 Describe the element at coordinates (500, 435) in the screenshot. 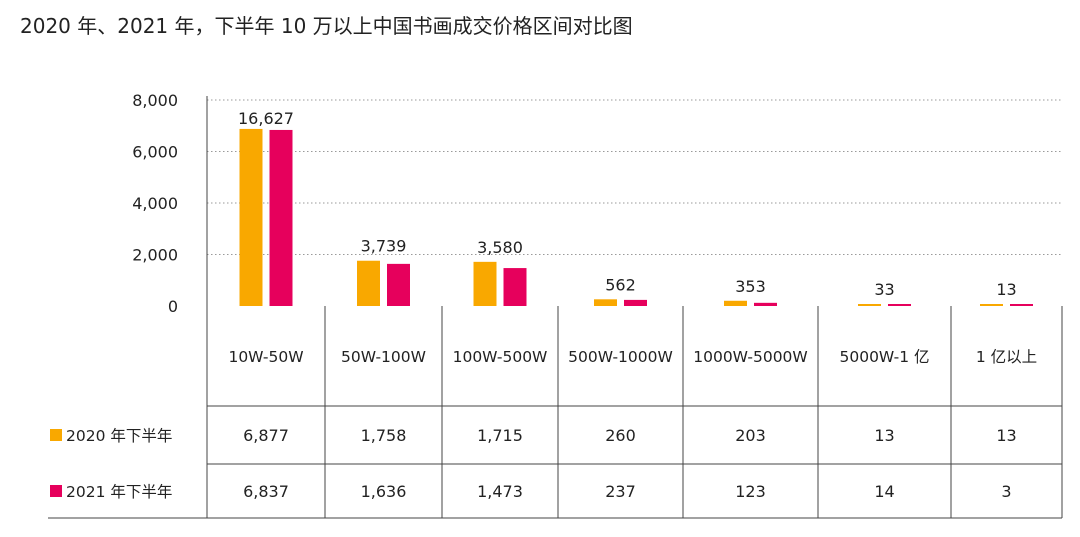

I see `table-cell-value: 1,715` at that location.